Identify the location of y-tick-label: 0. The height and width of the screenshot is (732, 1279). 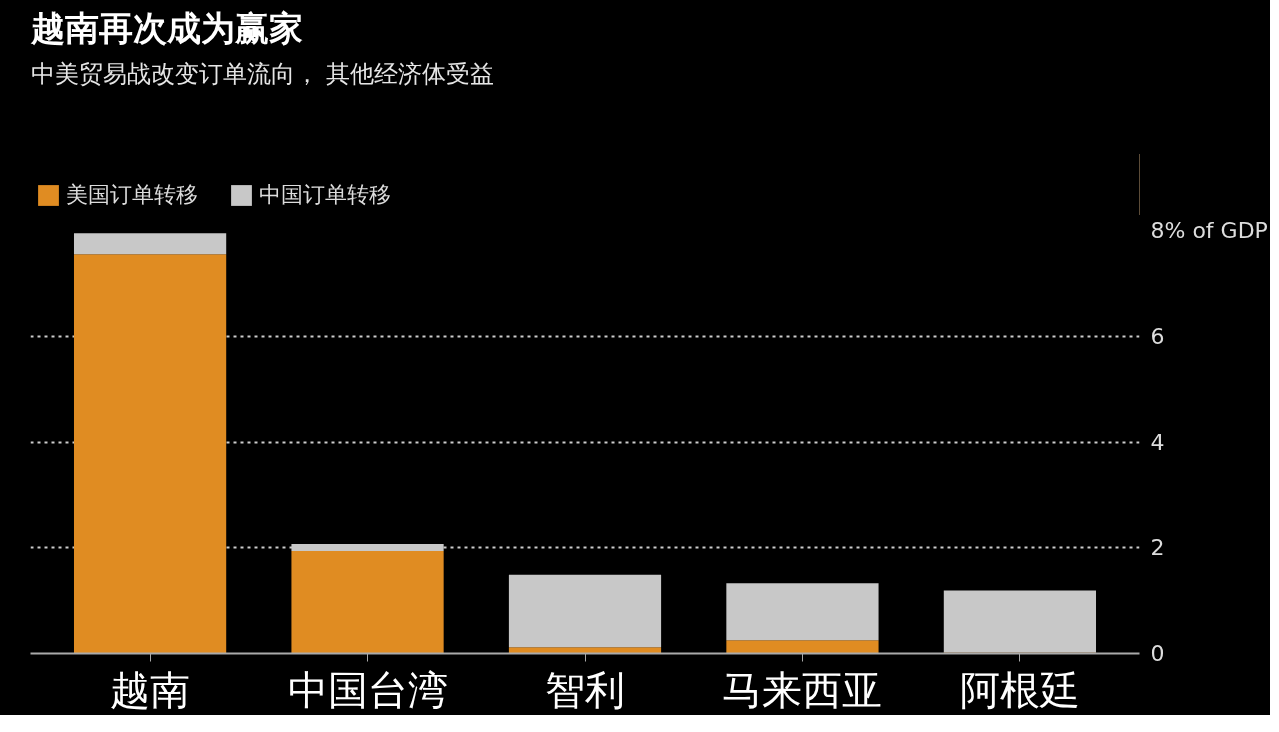
(1157, 653).